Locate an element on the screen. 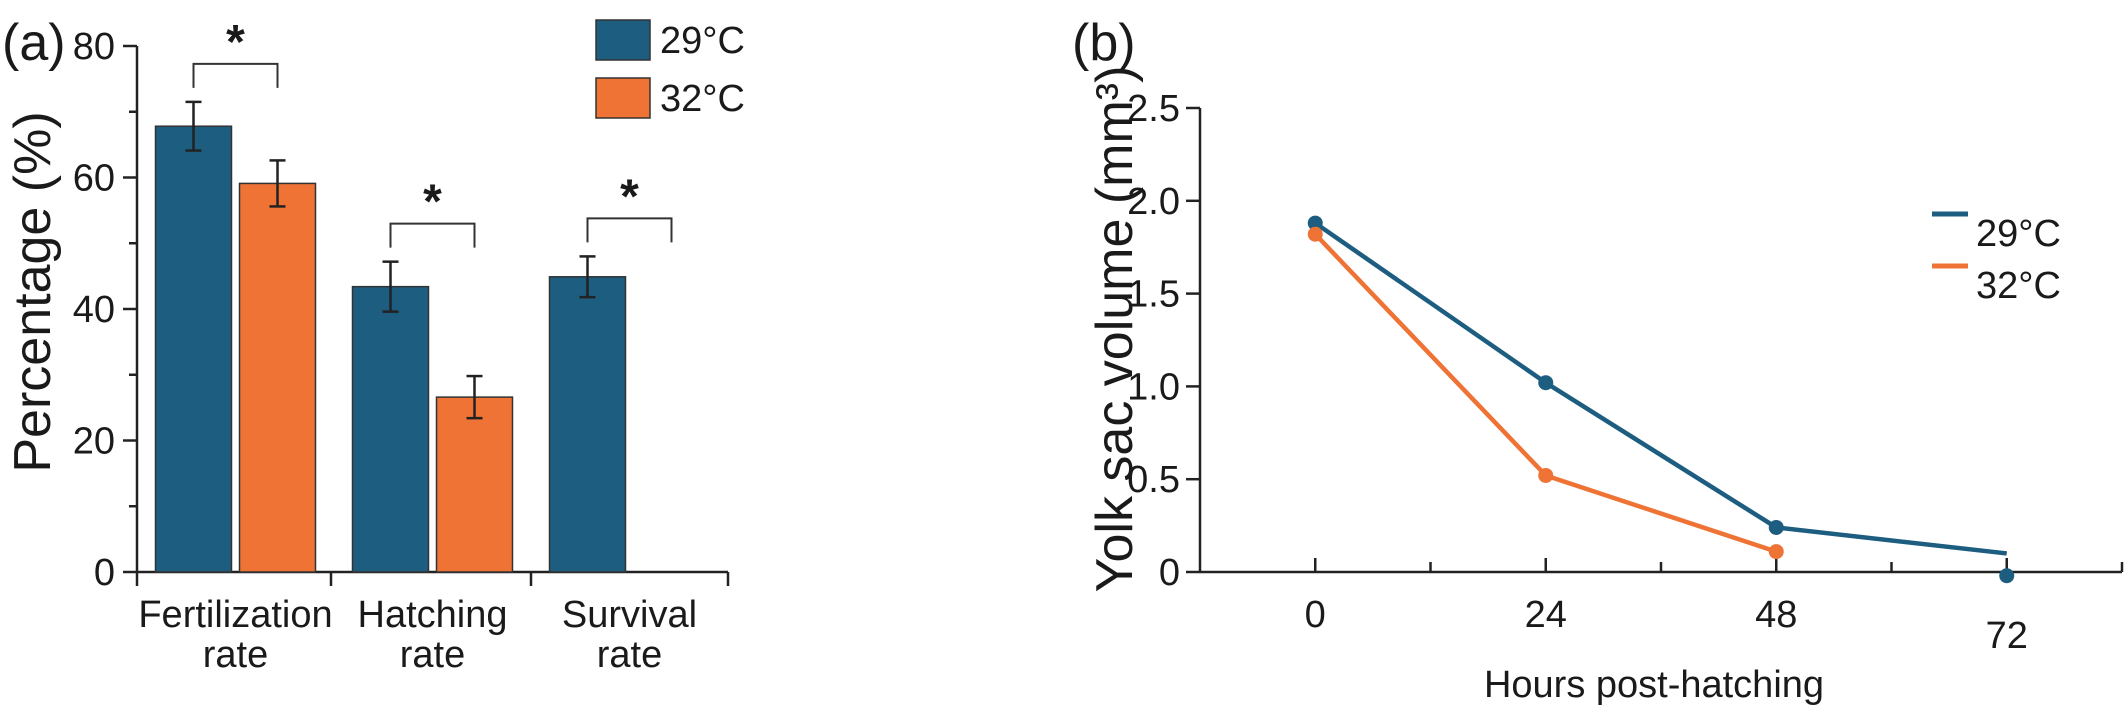 Image resolution: width=2128 pixels, height=712 pixels. panel-a-legend: 29°C 32°C is located at coordinates (670, 69).